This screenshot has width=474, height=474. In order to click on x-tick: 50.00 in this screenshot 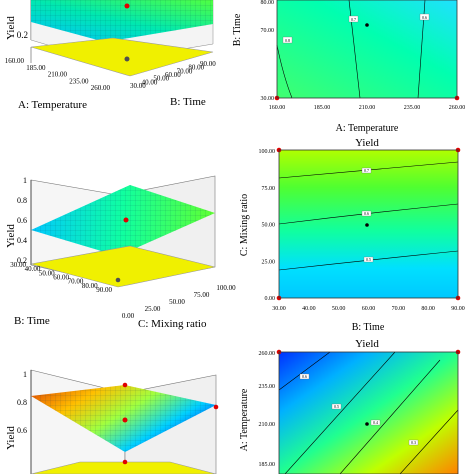, I will do `click(339, 309)`.